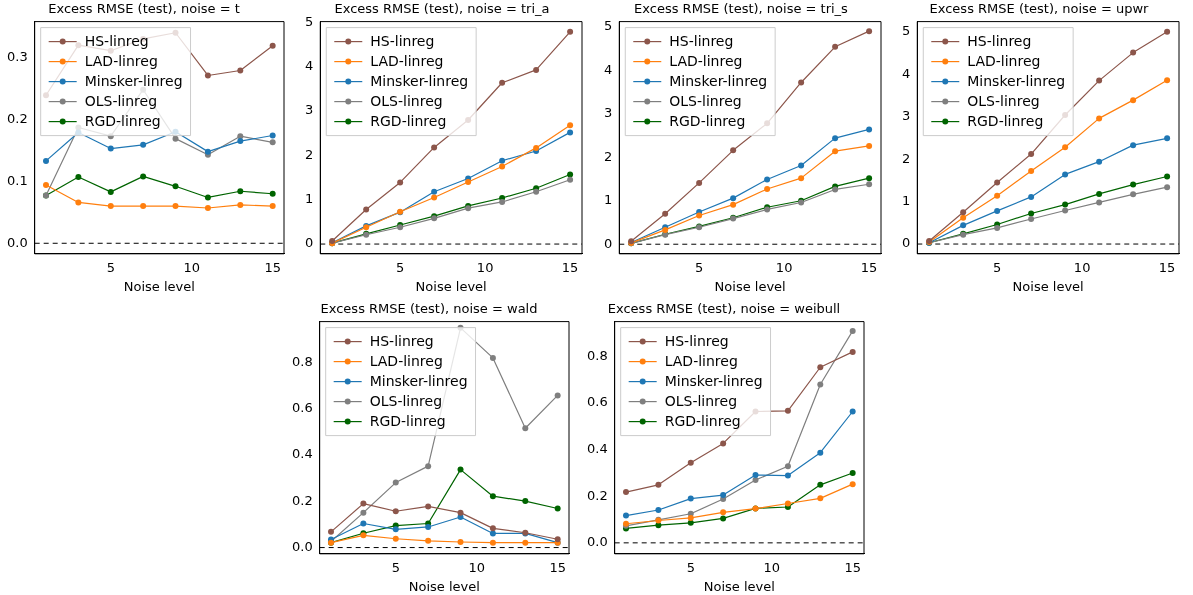  I want to click on chart-title: Excess RMSE (test), noise = upwr, so click(1039, 9).